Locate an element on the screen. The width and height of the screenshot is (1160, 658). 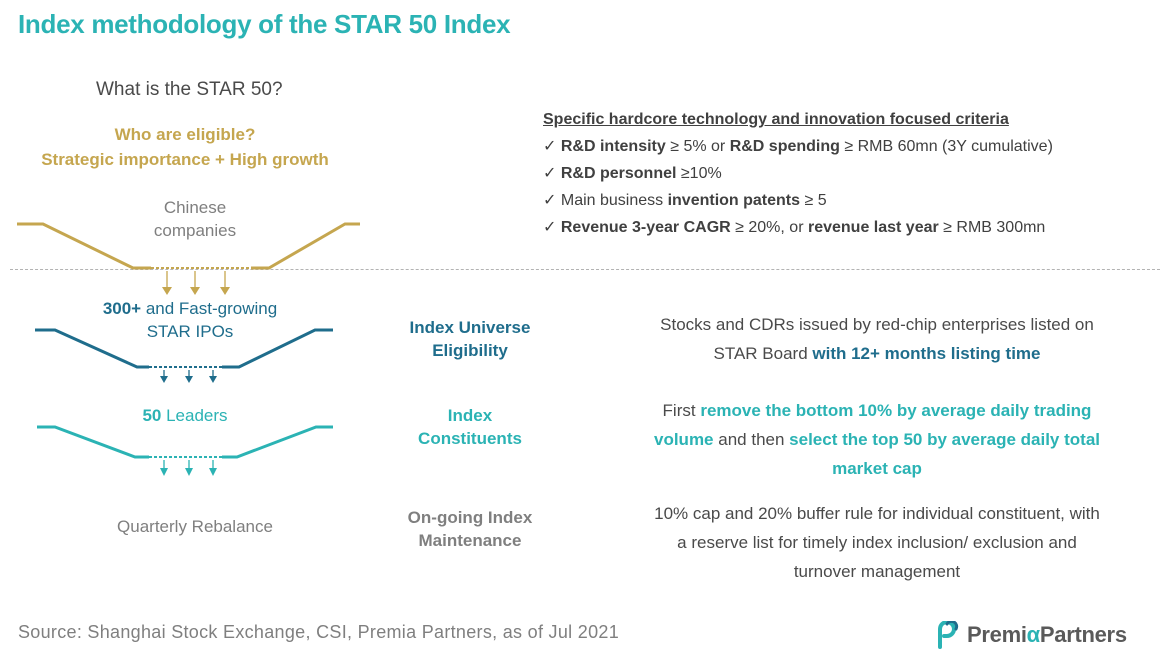
arrow-heads-dark-teal is located at coordinates (188, 379).